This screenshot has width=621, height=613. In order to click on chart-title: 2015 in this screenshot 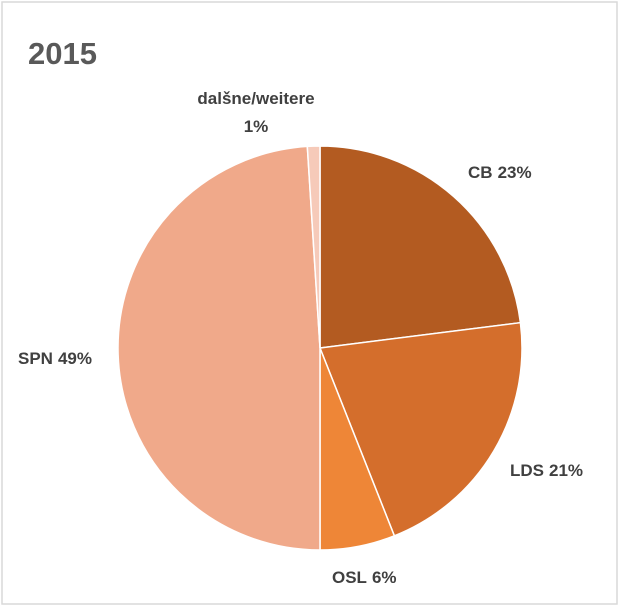, I will do `click(62, 53)`.